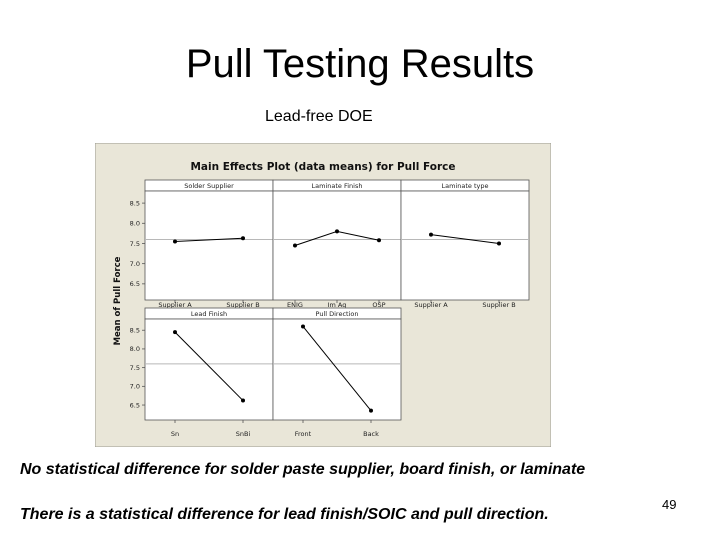 The height and width of the screenshot is (540, 720). What do you see at coordinates (319, 116) in the screenshot?
I see `slide-subtitle: Lead-free DOE` at bounding box center [319, 116].